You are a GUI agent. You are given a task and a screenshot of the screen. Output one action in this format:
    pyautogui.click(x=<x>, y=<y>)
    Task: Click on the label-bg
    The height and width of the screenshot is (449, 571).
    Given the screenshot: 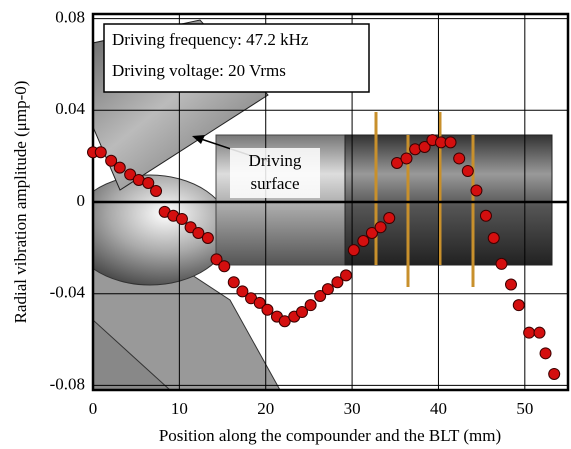 What is the action you would take?
    pyautogui.click(x=275, y=173)
    